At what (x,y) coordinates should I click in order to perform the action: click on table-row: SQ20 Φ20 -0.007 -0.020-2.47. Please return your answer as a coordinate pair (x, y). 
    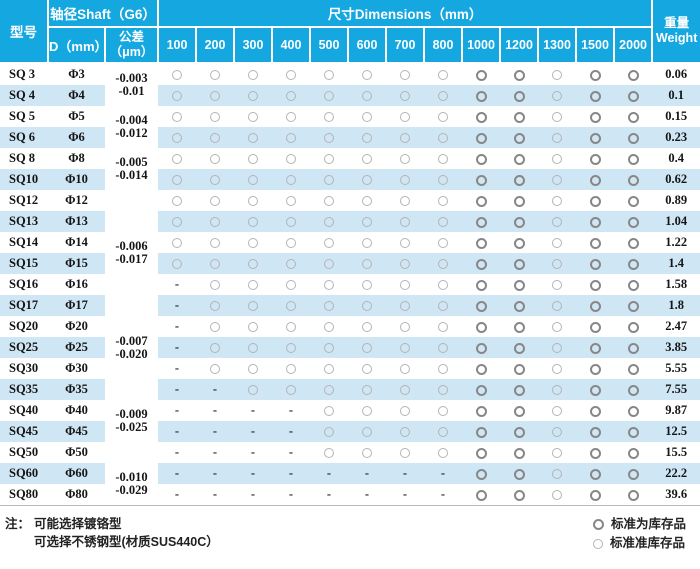
    Looking at the image, I should click on (350, 347).